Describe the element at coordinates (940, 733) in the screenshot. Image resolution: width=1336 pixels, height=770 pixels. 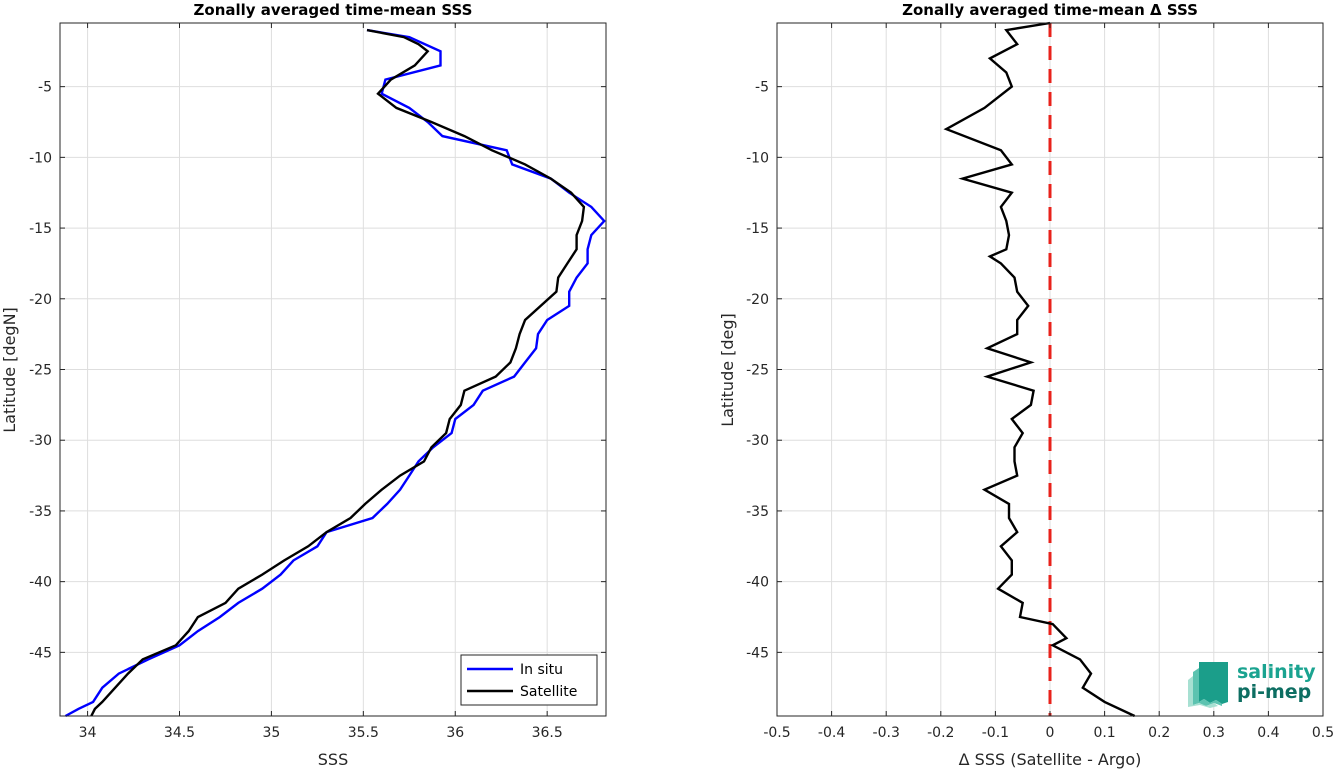
I see `right-x-tick-label: -0.2` at that location.